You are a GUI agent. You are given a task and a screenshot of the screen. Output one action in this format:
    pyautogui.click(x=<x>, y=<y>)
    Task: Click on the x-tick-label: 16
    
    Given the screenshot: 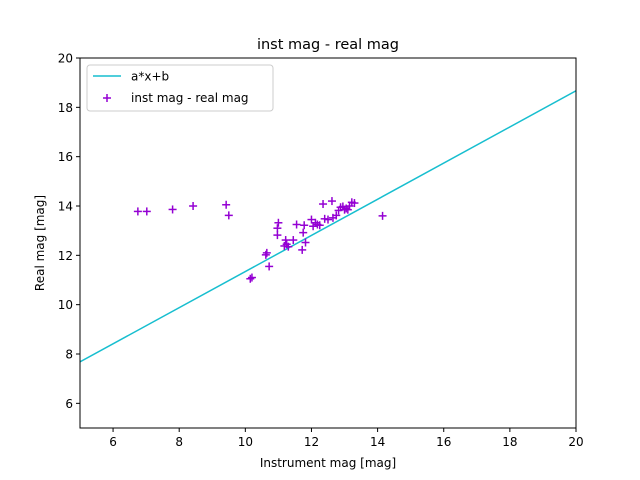 What is the action you would take?
    pyautogui.click(x=443, y=442)
    